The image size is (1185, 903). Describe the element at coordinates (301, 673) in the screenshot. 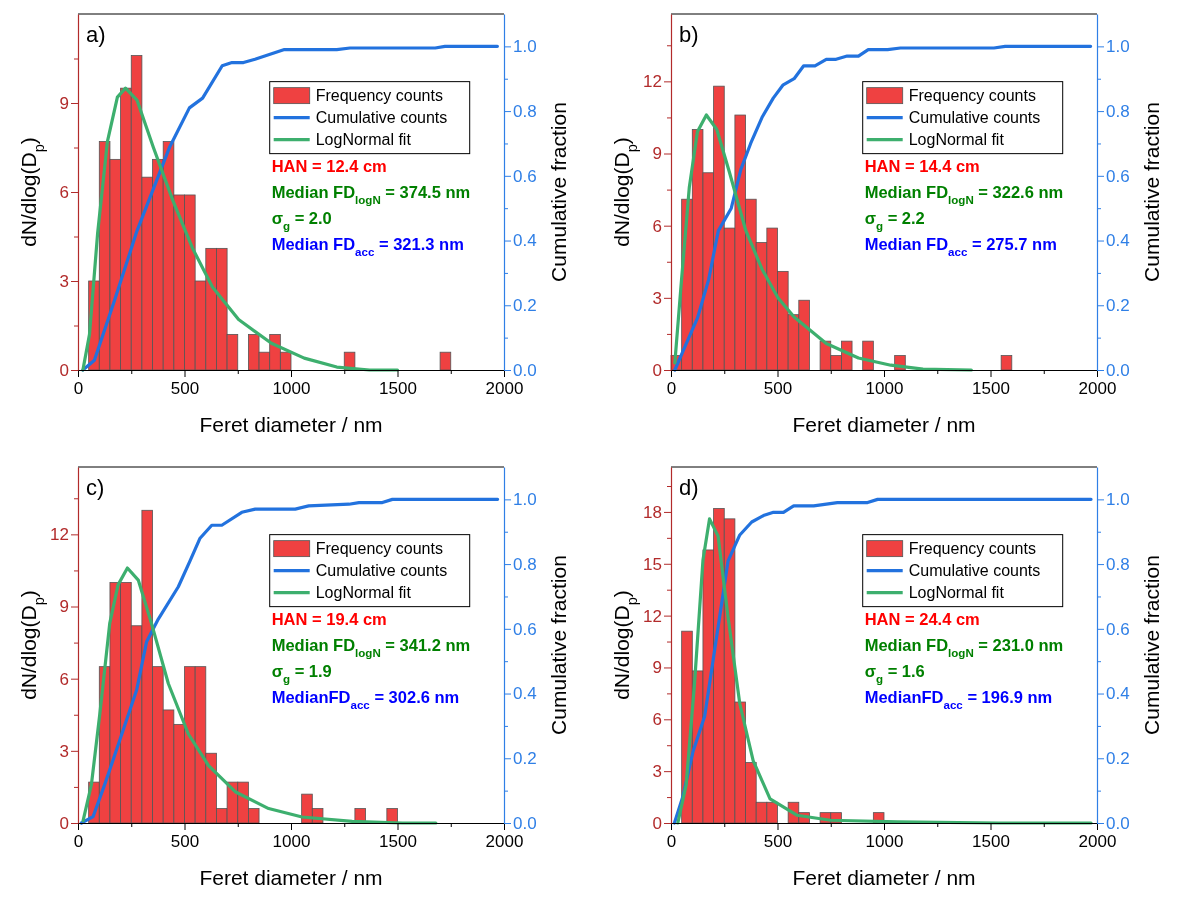

I see `annotation: σ$_{g}$ = 1.9` at that location.